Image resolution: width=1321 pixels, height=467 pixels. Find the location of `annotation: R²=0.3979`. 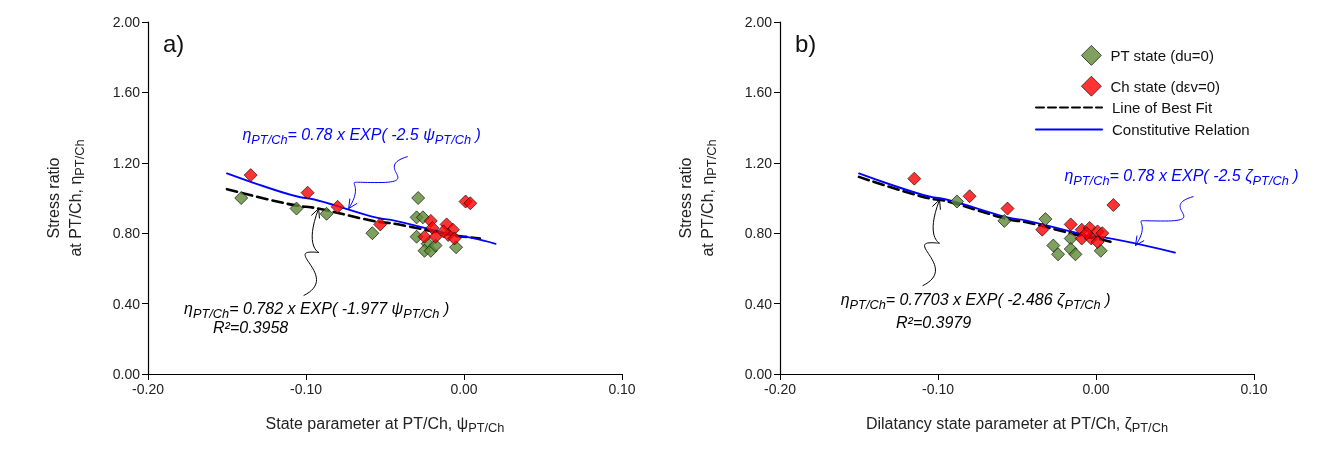

annotation: R²=0.3979 is located at coordinates (933, 323).